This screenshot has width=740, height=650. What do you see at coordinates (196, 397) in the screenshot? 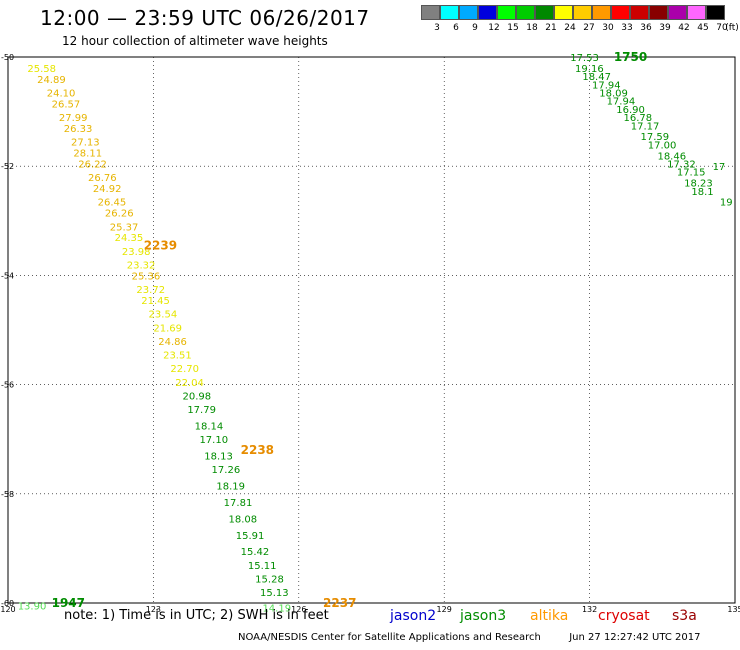
I see `wave-height-value: 20.98` at bounding box center [196, 397].